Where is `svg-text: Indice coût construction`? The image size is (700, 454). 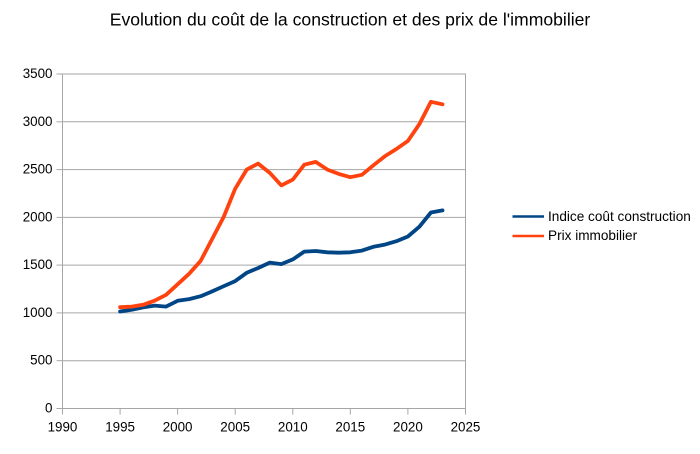 svg-text: Indice coût construction is located at coordinates (619, 216).